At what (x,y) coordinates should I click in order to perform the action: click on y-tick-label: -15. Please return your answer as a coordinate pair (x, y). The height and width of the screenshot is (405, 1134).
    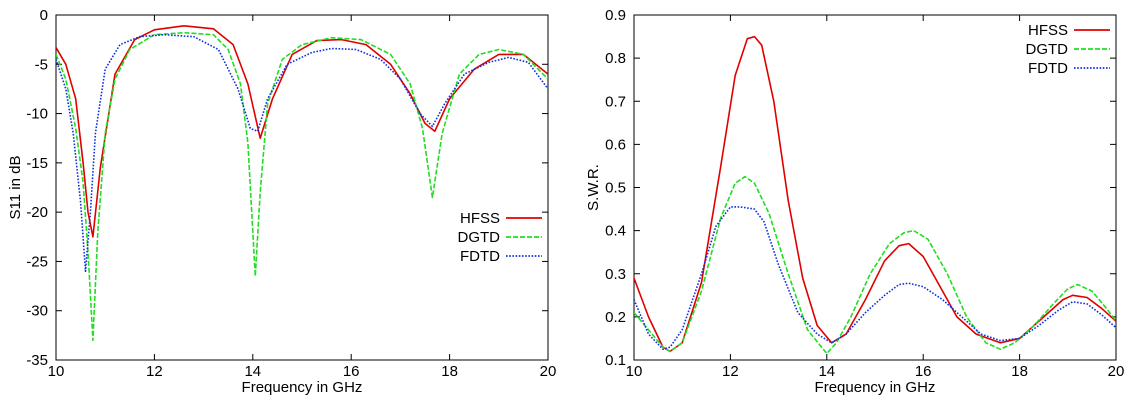
    Looking at the image, I should click on (37, 163).